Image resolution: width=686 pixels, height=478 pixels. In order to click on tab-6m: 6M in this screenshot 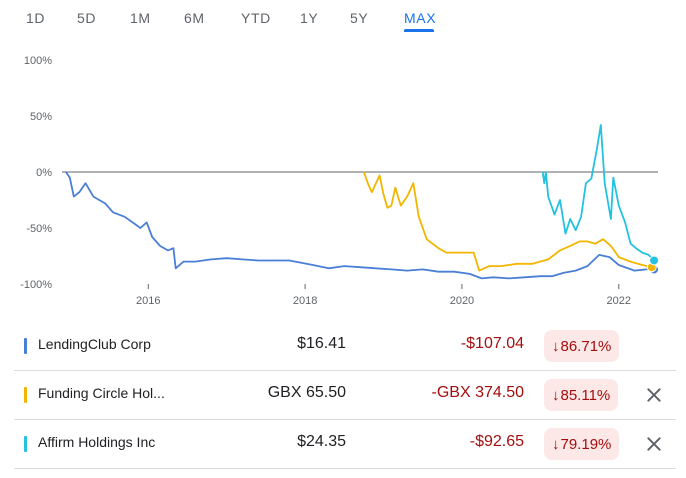, I will do `click(194, 18)`.